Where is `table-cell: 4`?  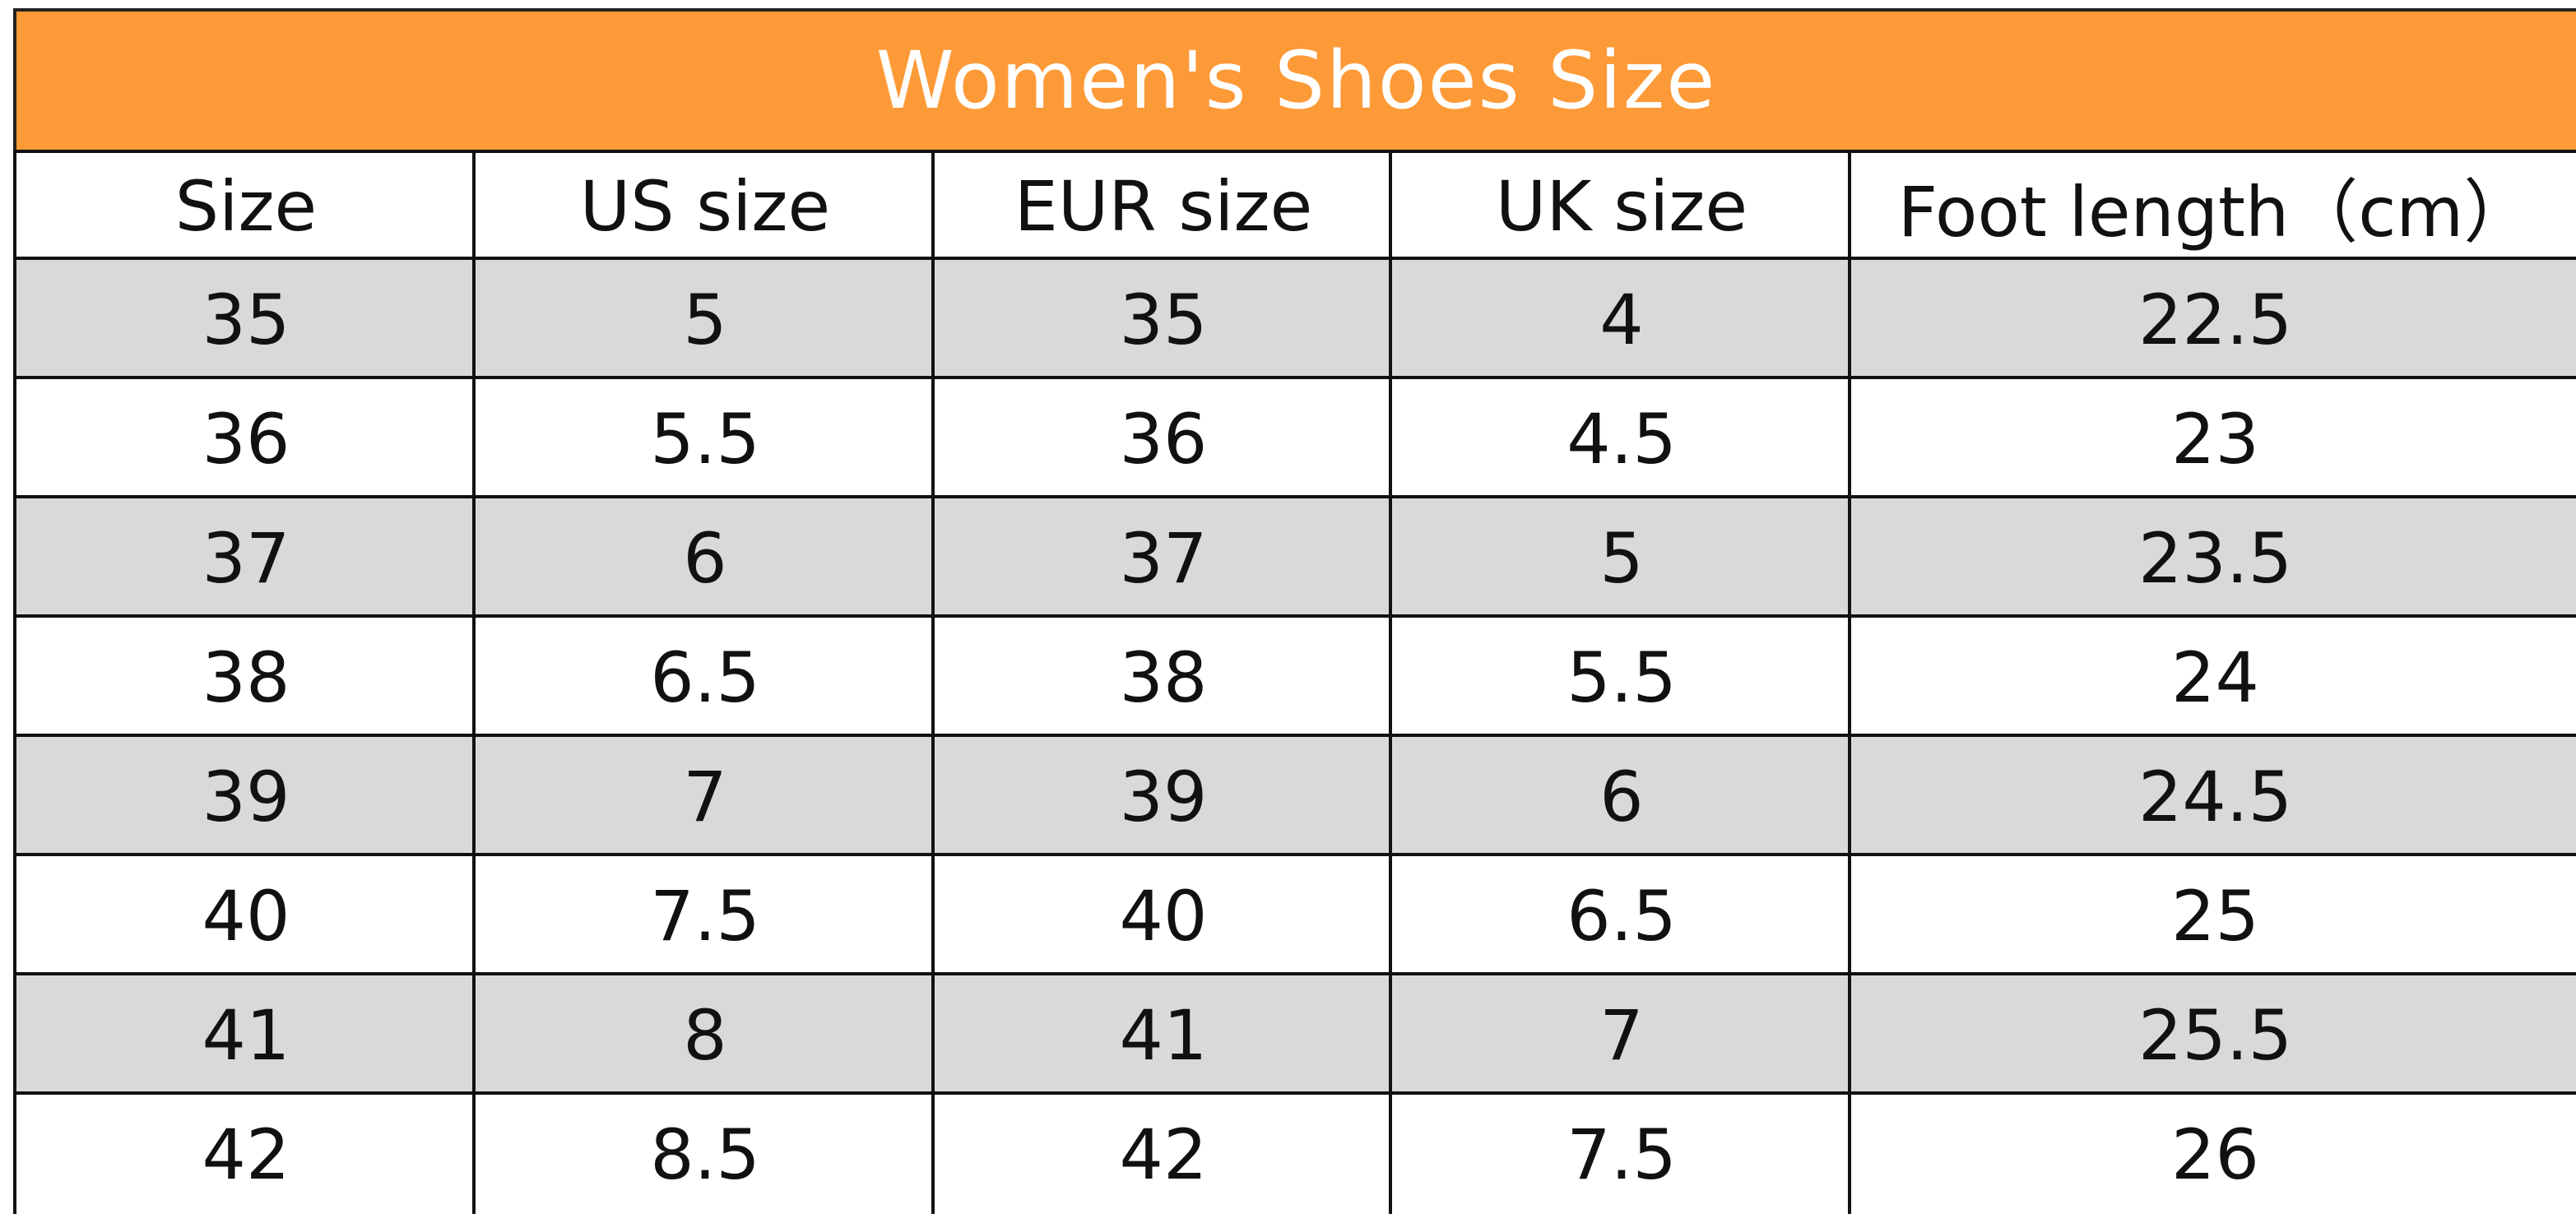 table-cell: 4 is located at coordinates (1620, 318).